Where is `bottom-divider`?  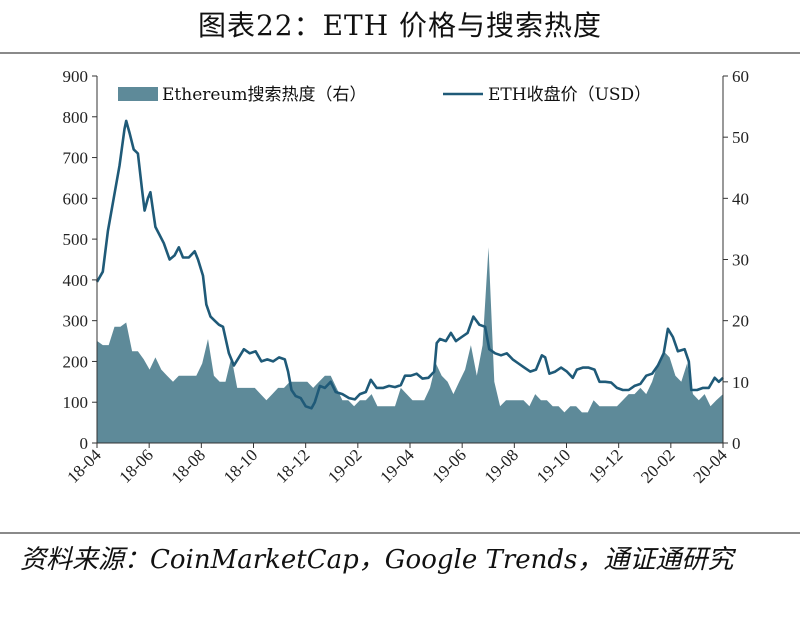 bottom-divider is located at coordinates (400, 533).